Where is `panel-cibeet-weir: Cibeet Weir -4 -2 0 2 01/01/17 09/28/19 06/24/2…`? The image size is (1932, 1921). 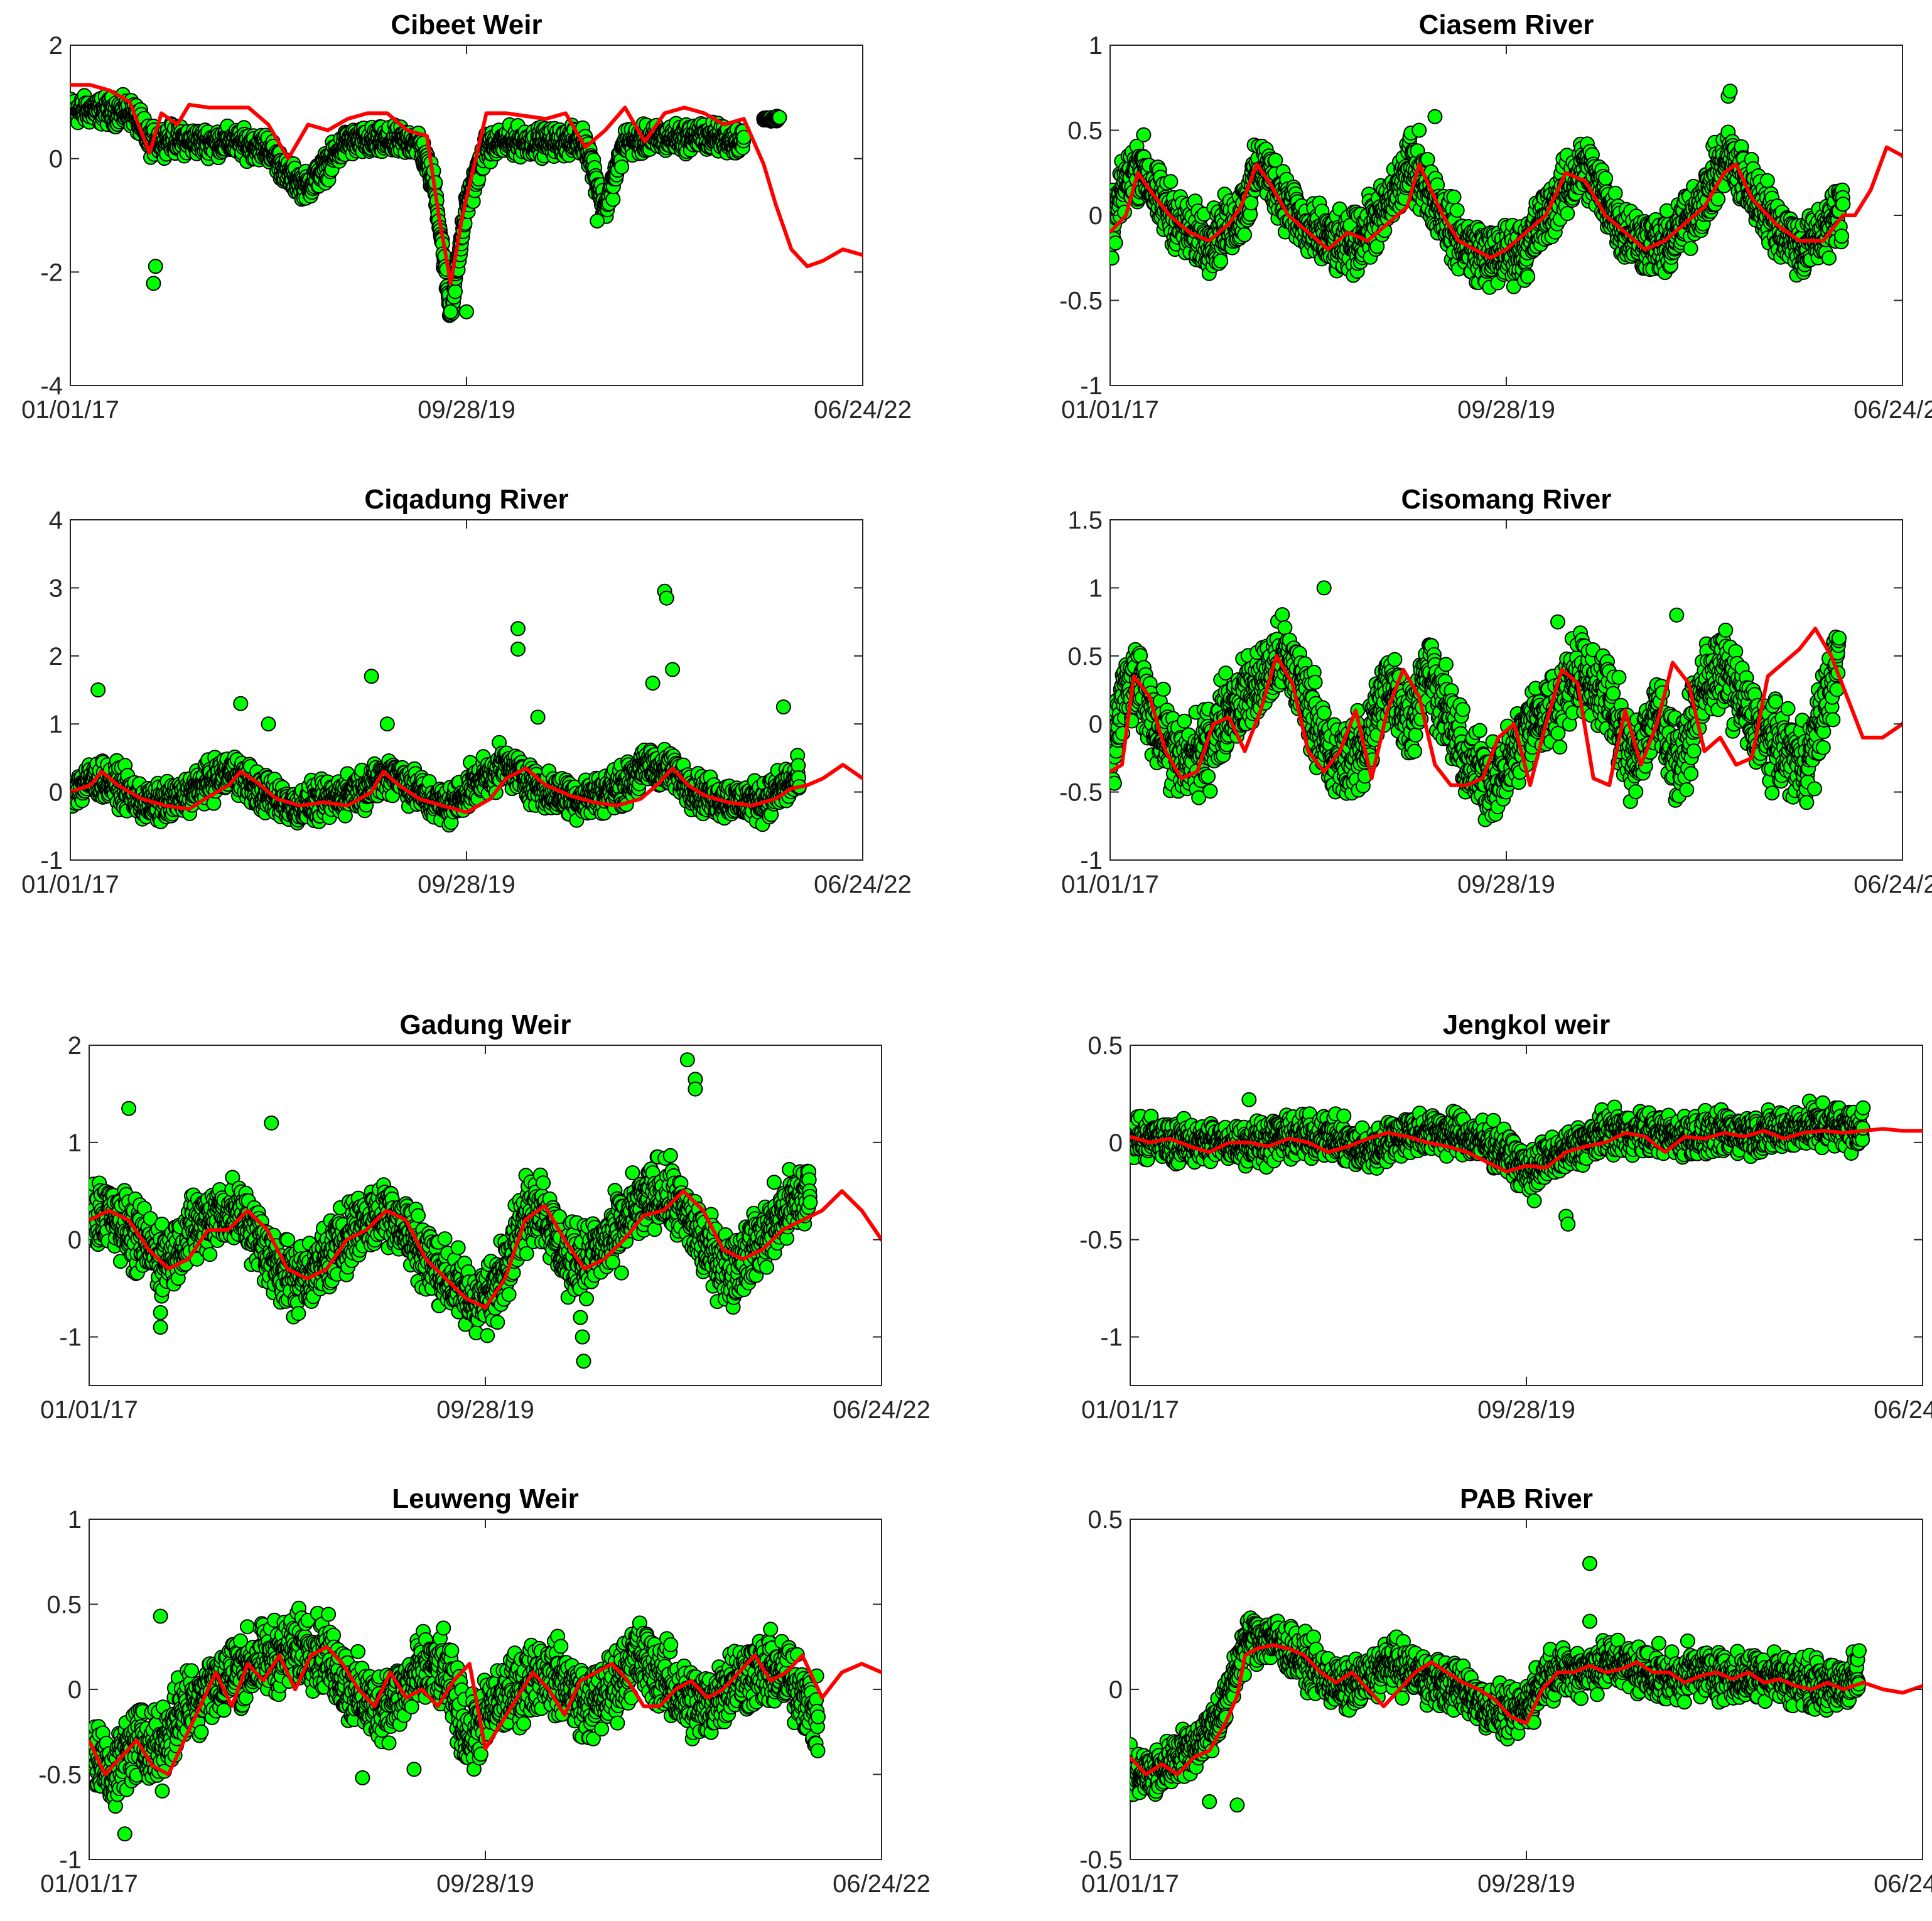 panel-cibeet-weir: Cibeet Weir -4 -2 0 2 01/01/17 09/28/19 06/24/2… is located at coordinates (467, 216).